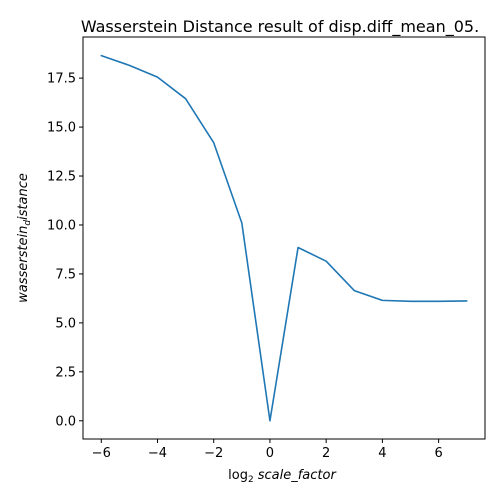 The image size is (500, 500). Describe the element at coordinates (382, 453) in the screenshot. I see `x-tick-label: 4` at that location.